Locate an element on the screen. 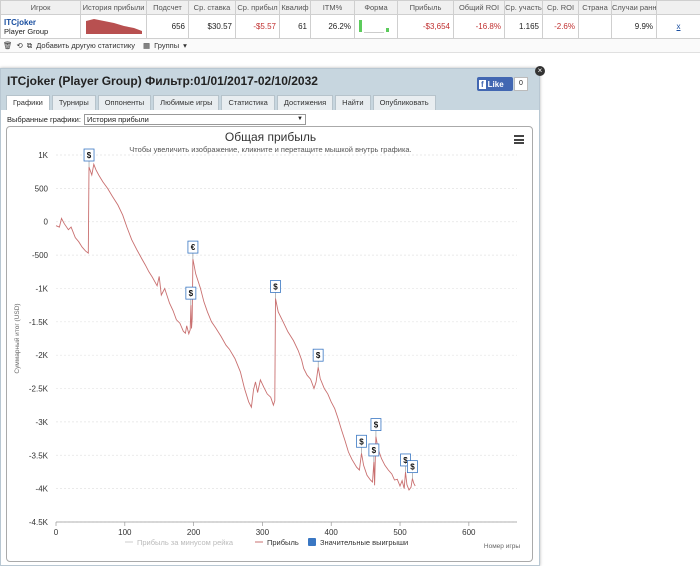 This screenshot has height=566, width=700. add-stat-icon: ⧉ is located at coordinates (29, 45).